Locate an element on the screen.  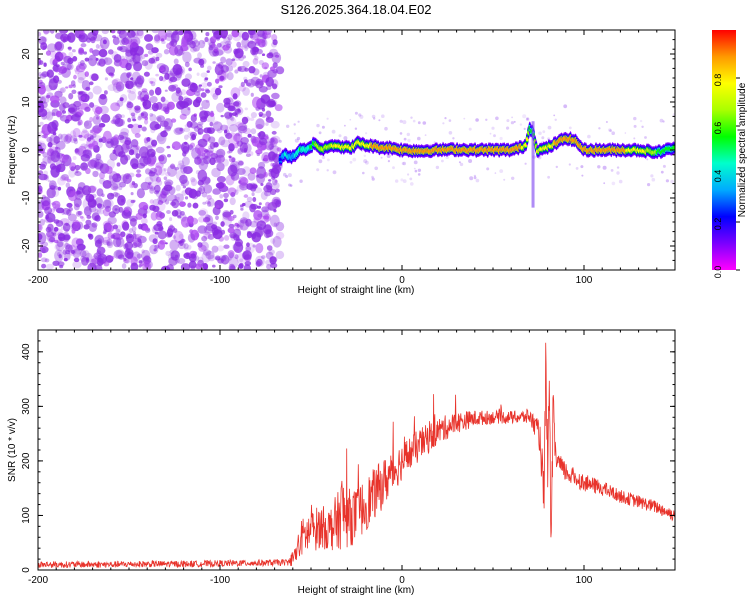
x-tick-label: 100 is located at coordinates (584, 280).